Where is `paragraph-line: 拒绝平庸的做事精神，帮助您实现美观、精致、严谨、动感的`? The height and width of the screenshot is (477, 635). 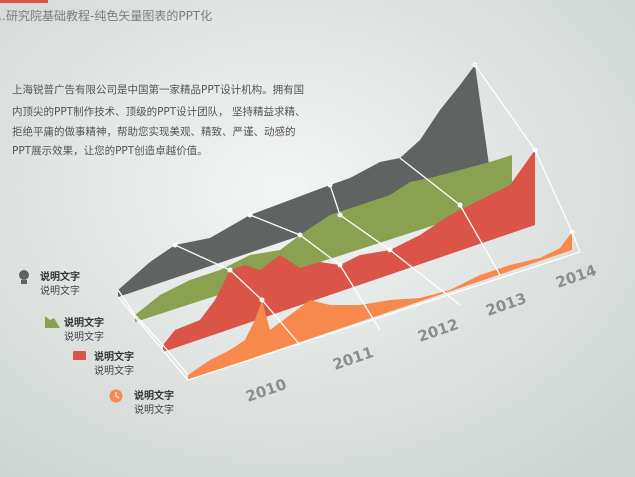
paragraph-line: 拒绝平庸的做事精神，帮助您实现美观、精致、严谨、动感的 is located at coordinates (154, 131).